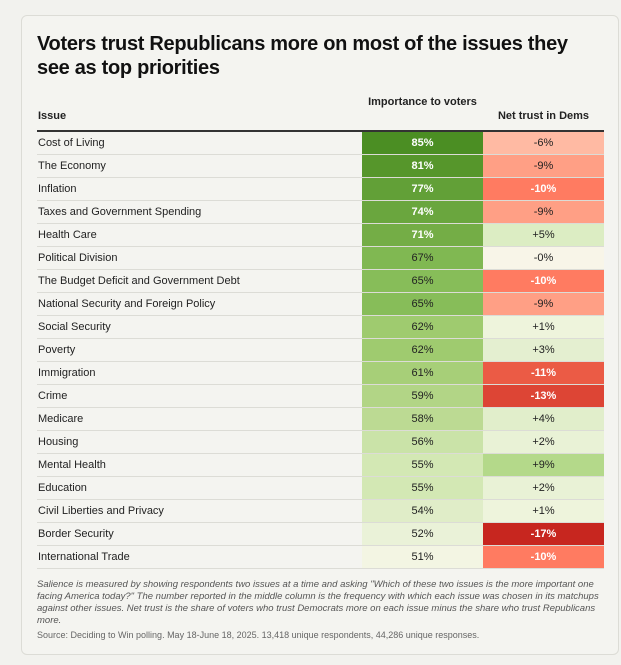 The width and height of the screenshot is (621, 665). What do you see at coordinates (62, 487) in the screenshot?
I see `issue-label: Education` at bounding box center [62, 487].